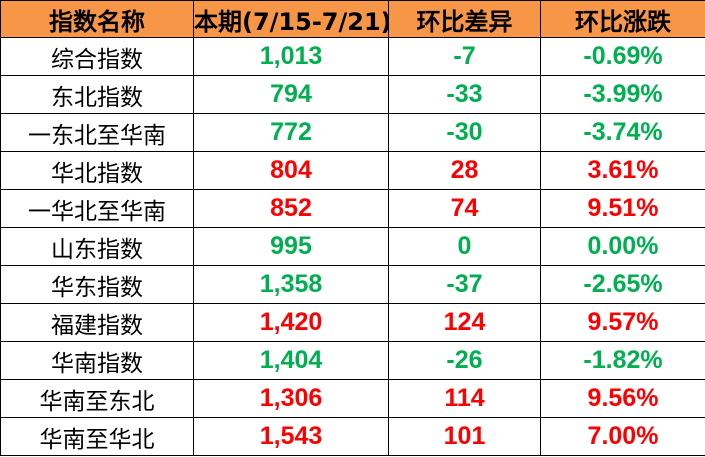 Image resolution: width=705 pixels, height=457 pixels. I want to click on table-row: 华南至东北 1,306 114 9.56%, so click(352, 398).